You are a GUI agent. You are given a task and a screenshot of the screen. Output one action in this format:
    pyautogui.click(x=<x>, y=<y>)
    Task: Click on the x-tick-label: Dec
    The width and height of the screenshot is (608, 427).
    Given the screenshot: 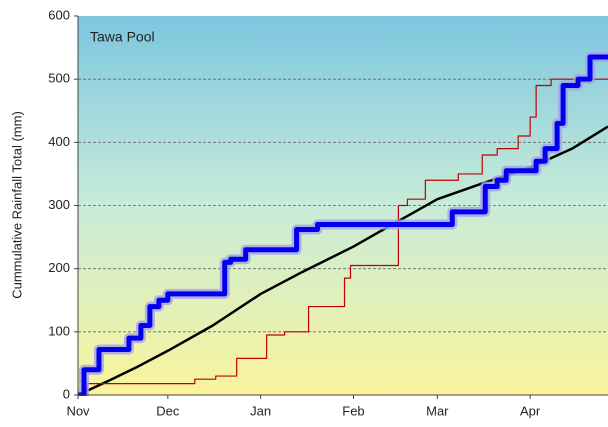 What is the action you would take?
    pyautogui.click(x=168, y=410)
    